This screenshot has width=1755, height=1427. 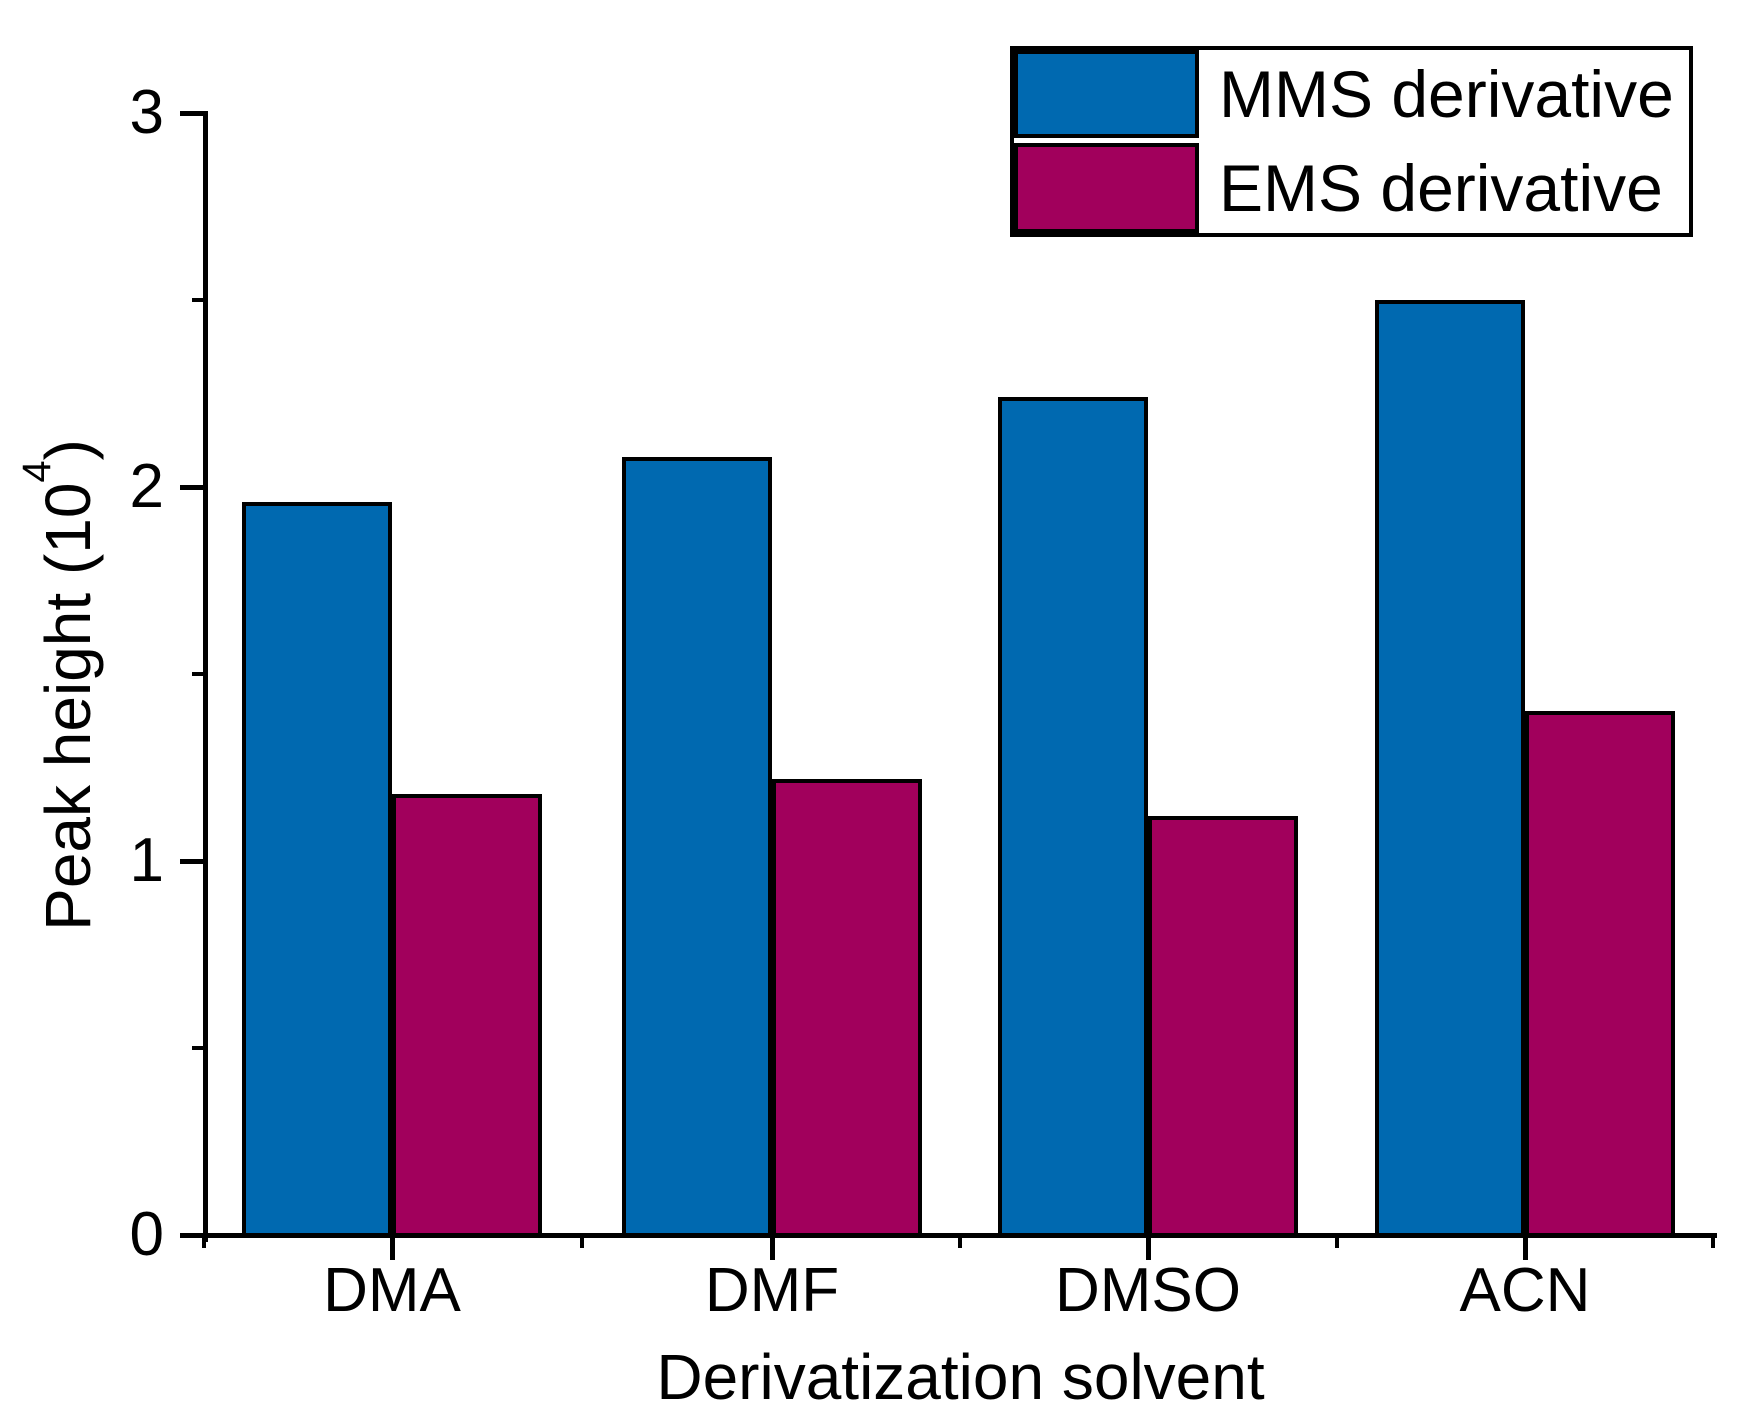 What do you see at coordinates (697, 846) in the screenshot?
I see `bar-mms-dmf` at bounding box center [697, 846].